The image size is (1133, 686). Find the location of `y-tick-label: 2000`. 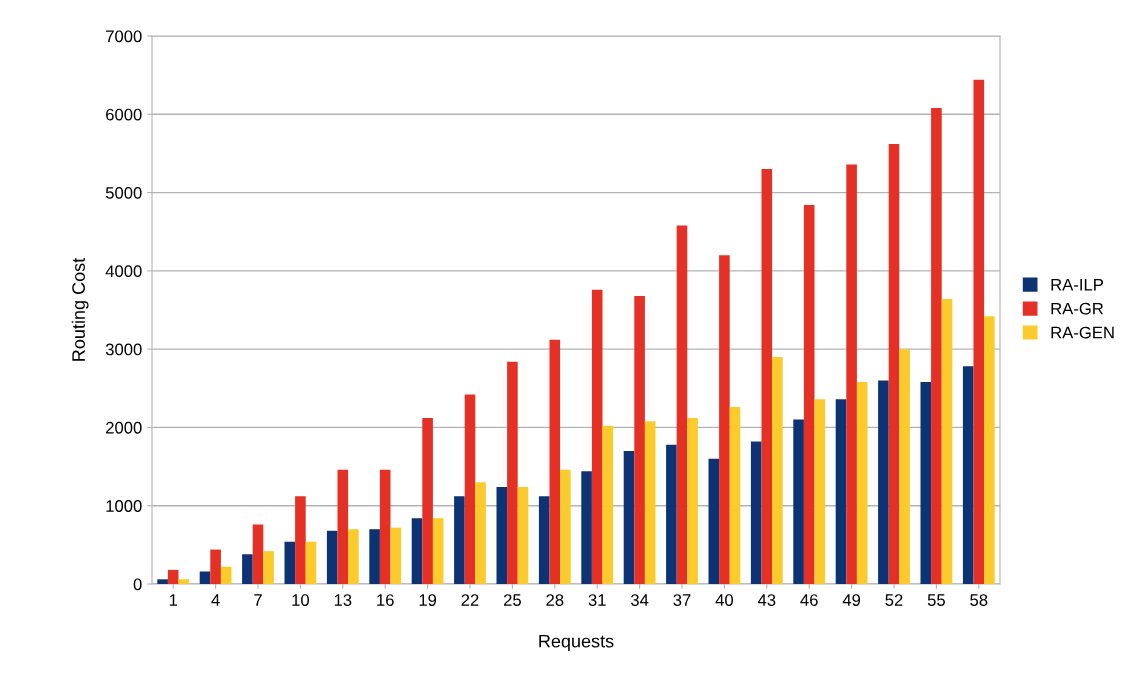

y-tick-label: 2000 is located at coordinates (124, 427).